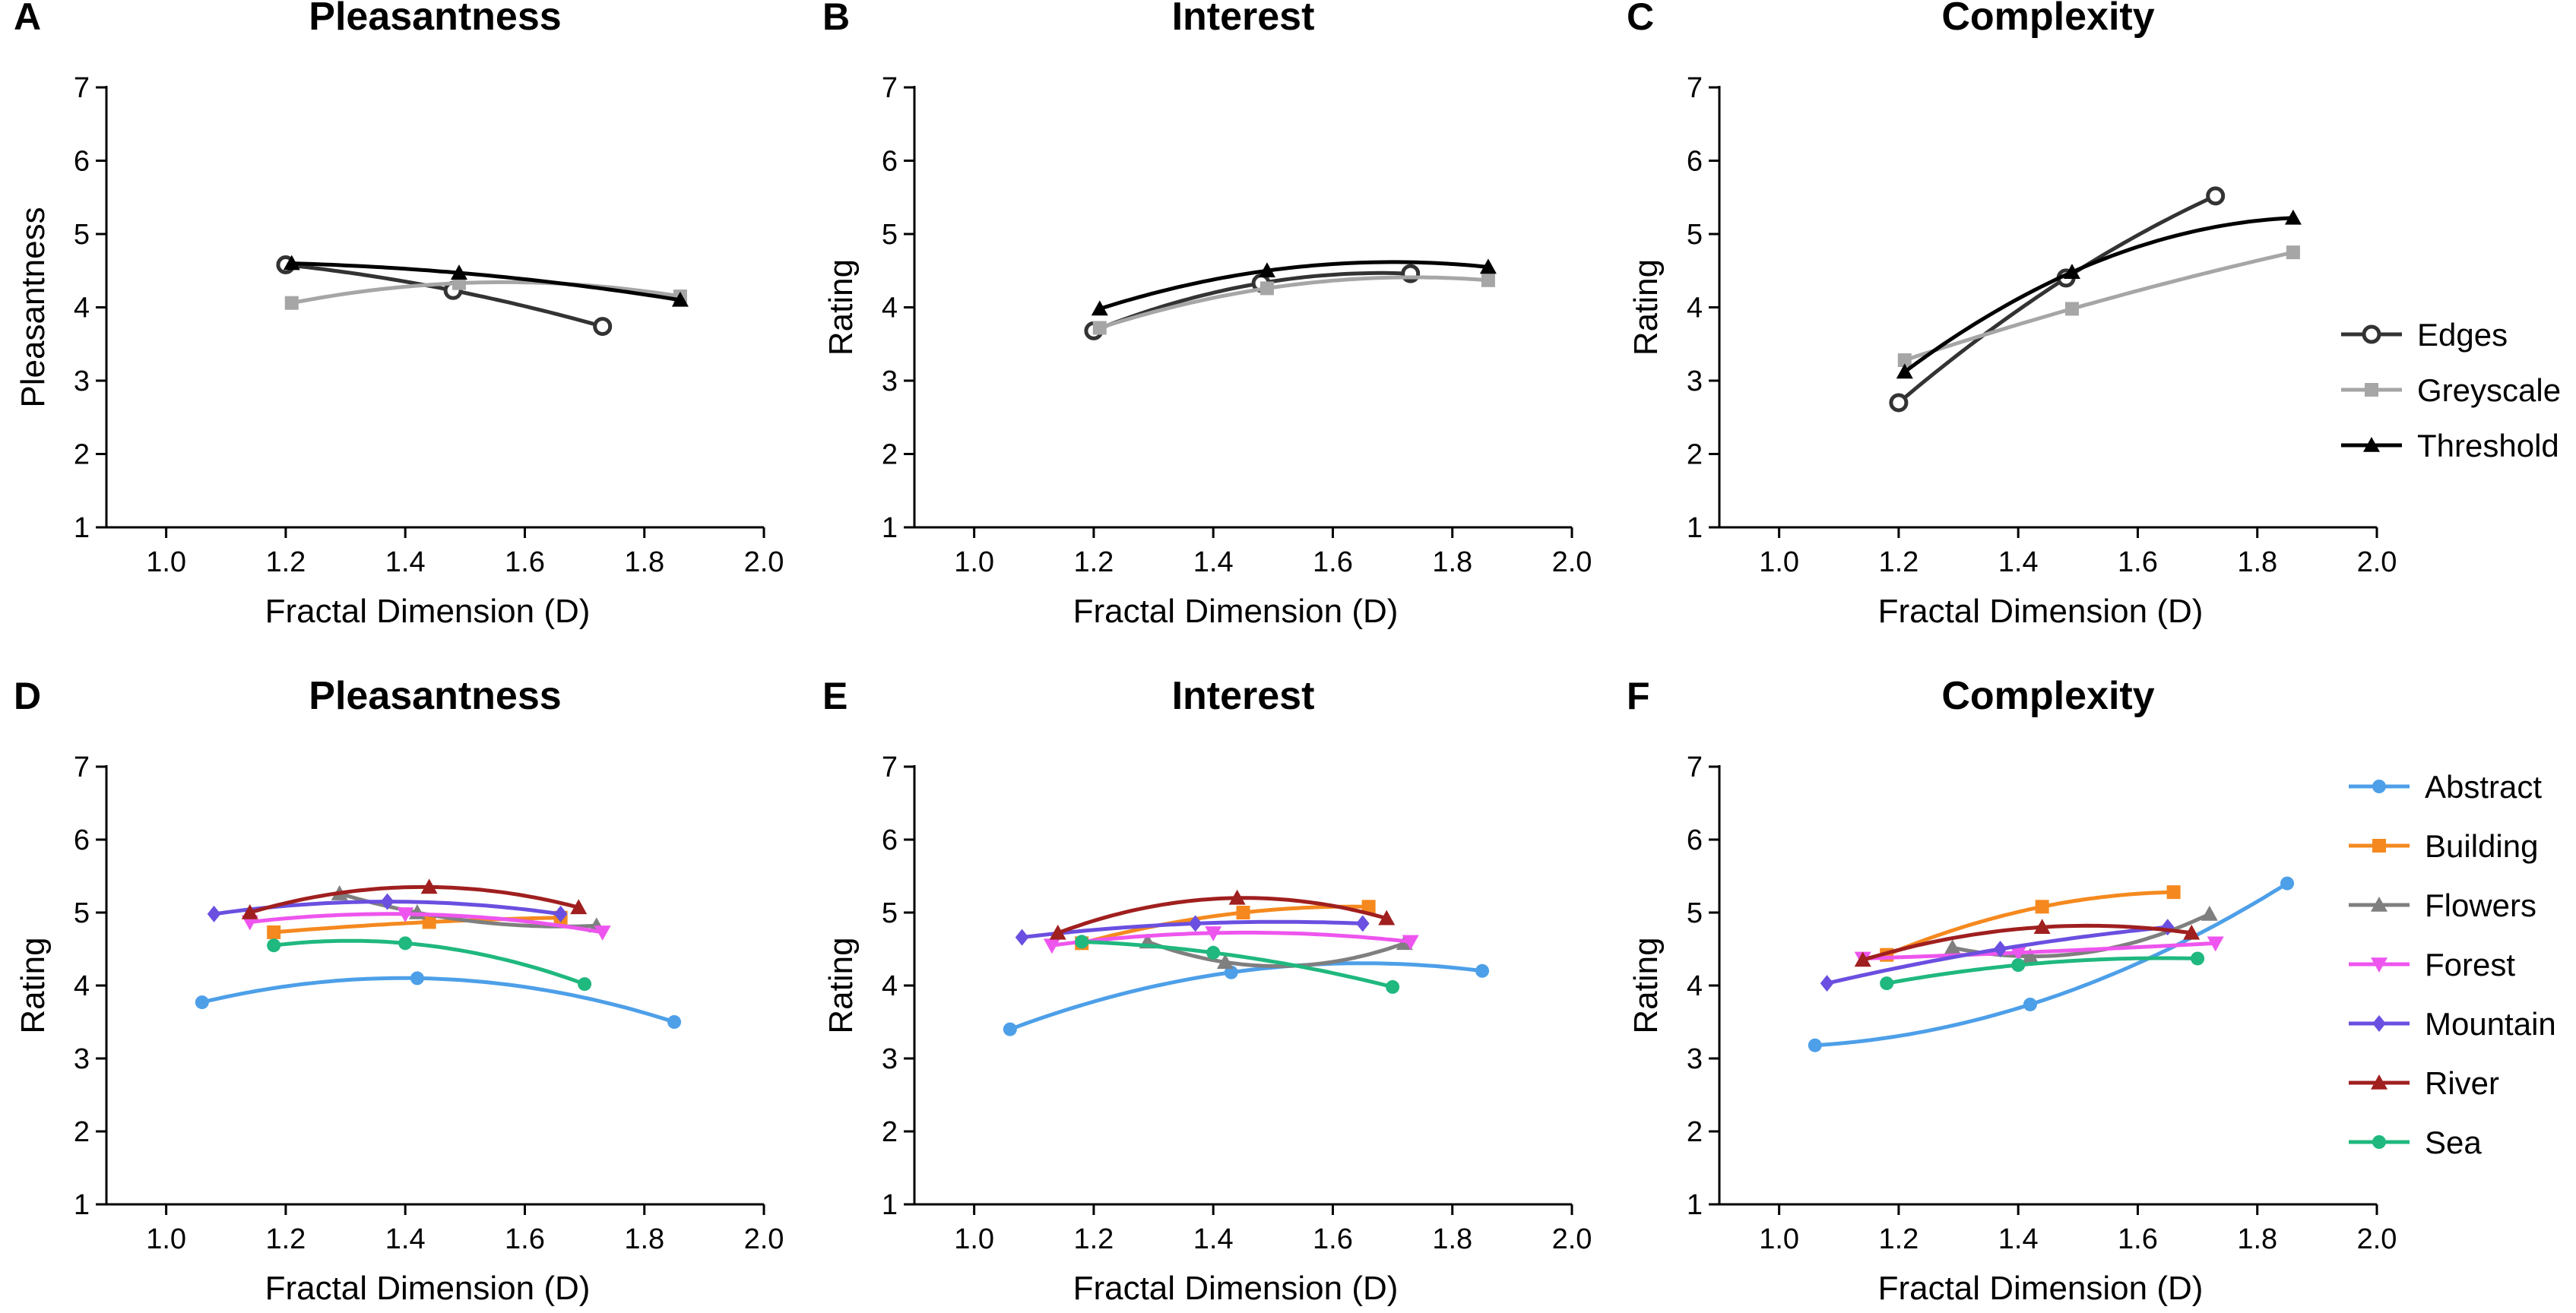 The width and height of the screenshot is (2576, 1313). I want to click on legend-top: Edges Greyscale Threshold, so click(2451, 390).